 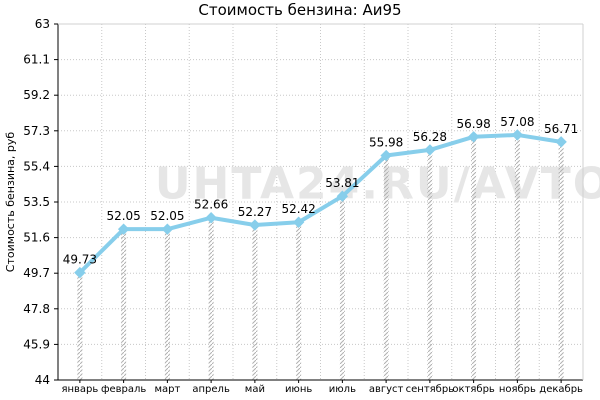 I want to click on x-tick-label: декабрь, so click(x=561, y=389).